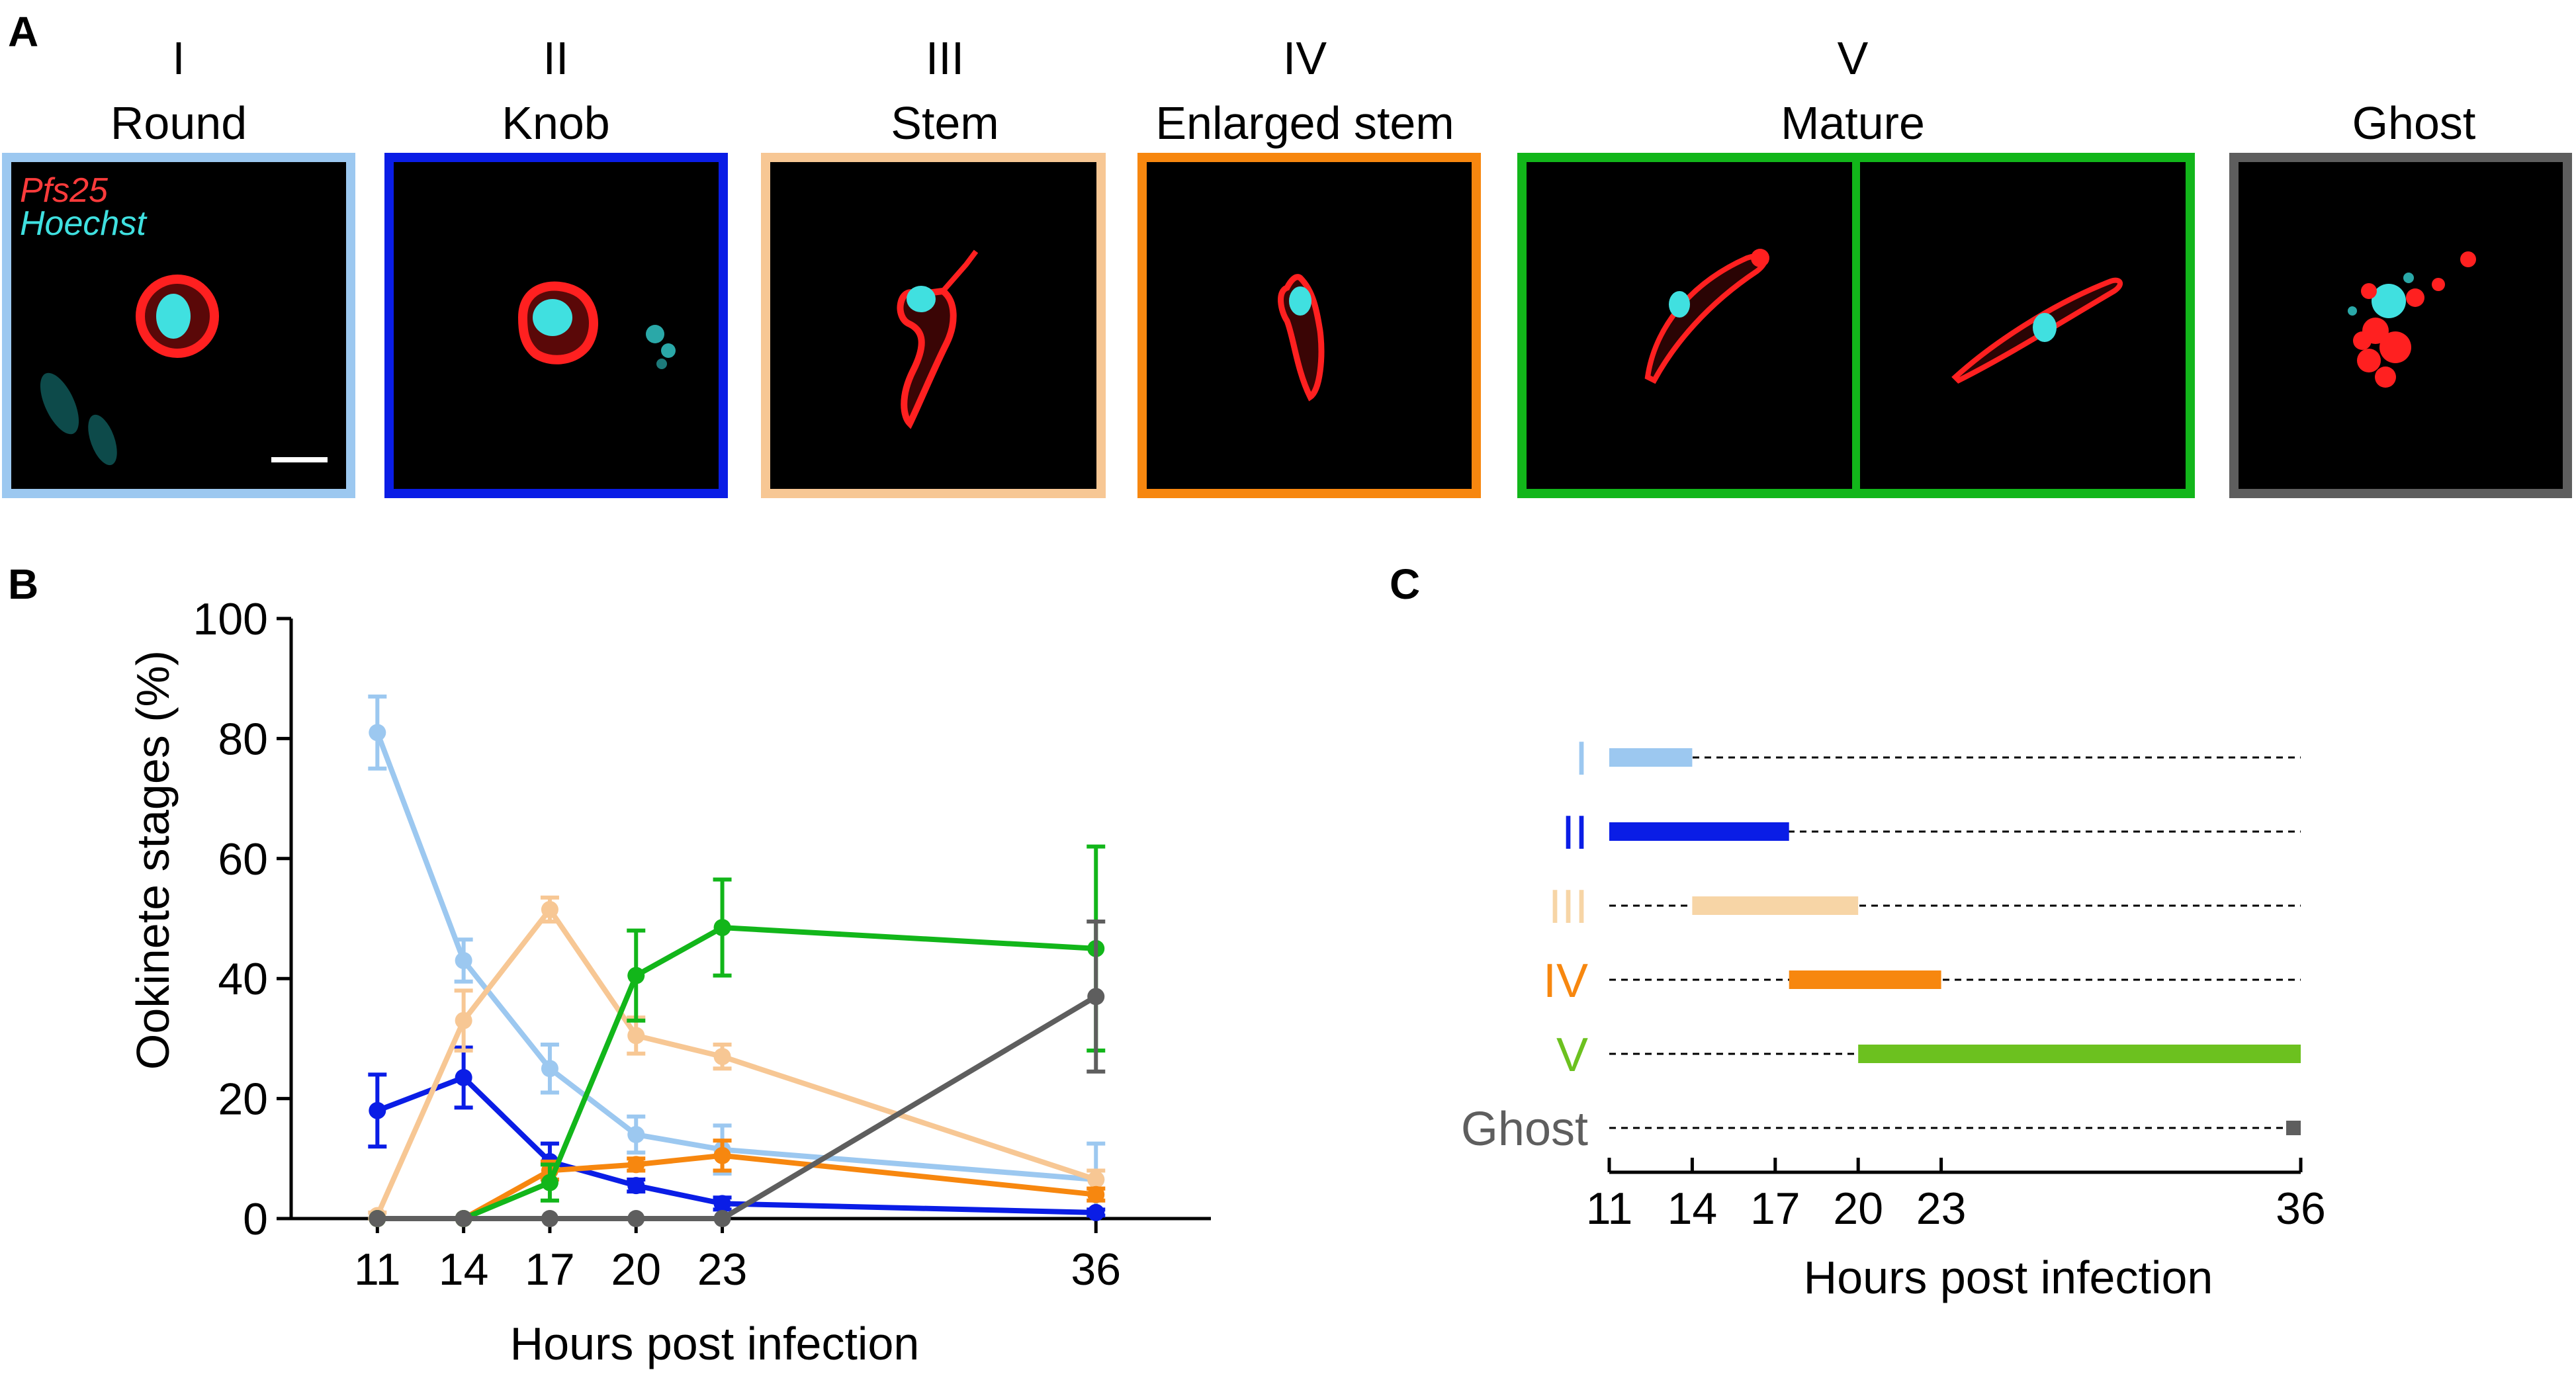  Describe the element at coordinates (1581, 758) in the screenshot. I see `timeline-row-label: I` at that location.